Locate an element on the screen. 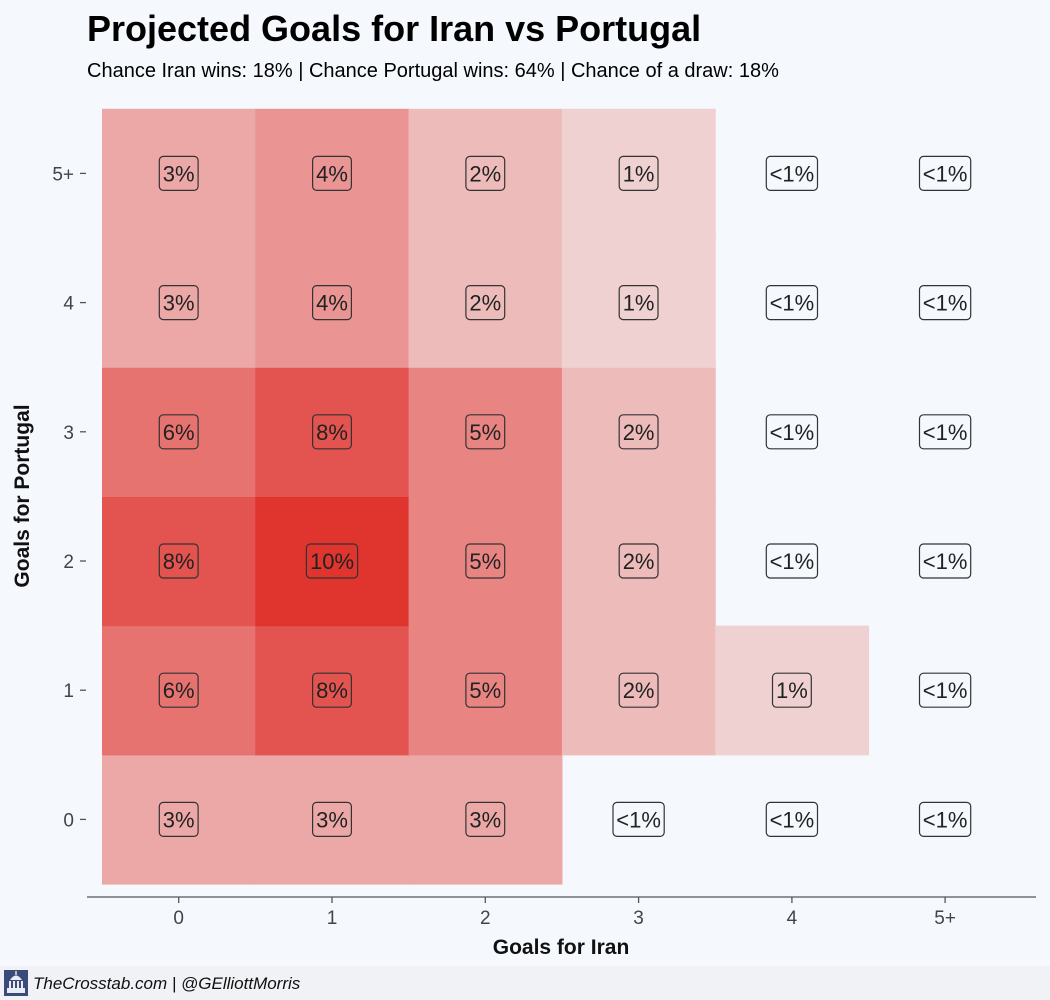  cell-label-text: 10% is located at coordinates (332, 561).